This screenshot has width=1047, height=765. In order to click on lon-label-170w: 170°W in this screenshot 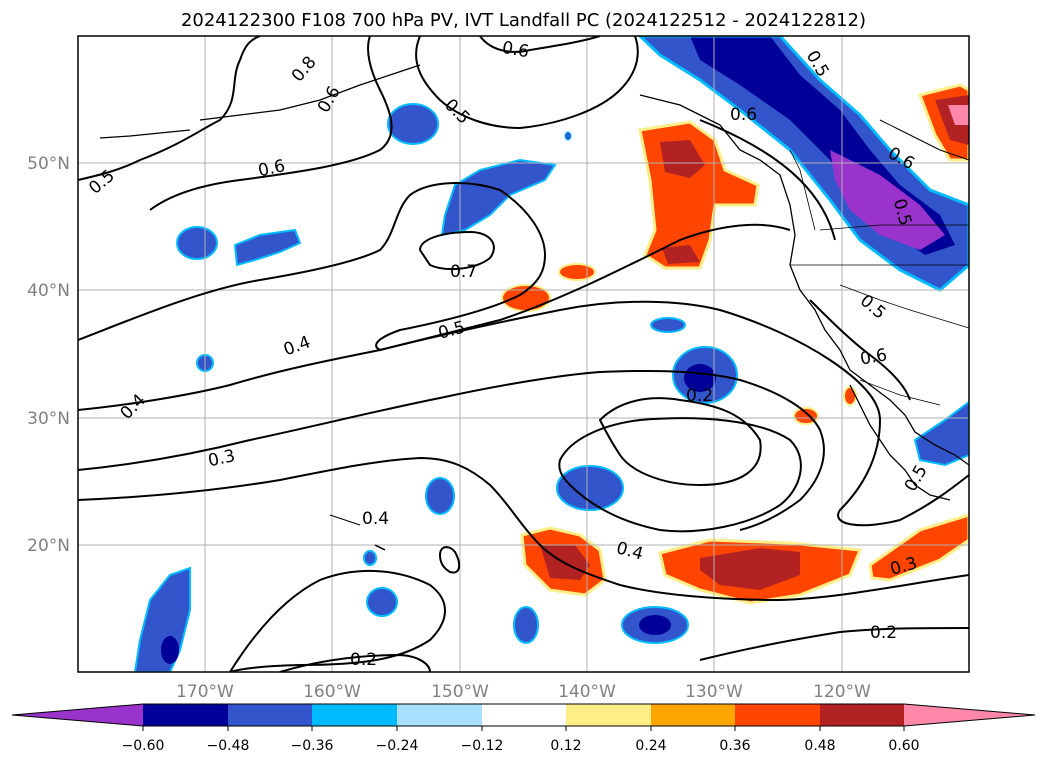, I will do `click(205, 692)`.